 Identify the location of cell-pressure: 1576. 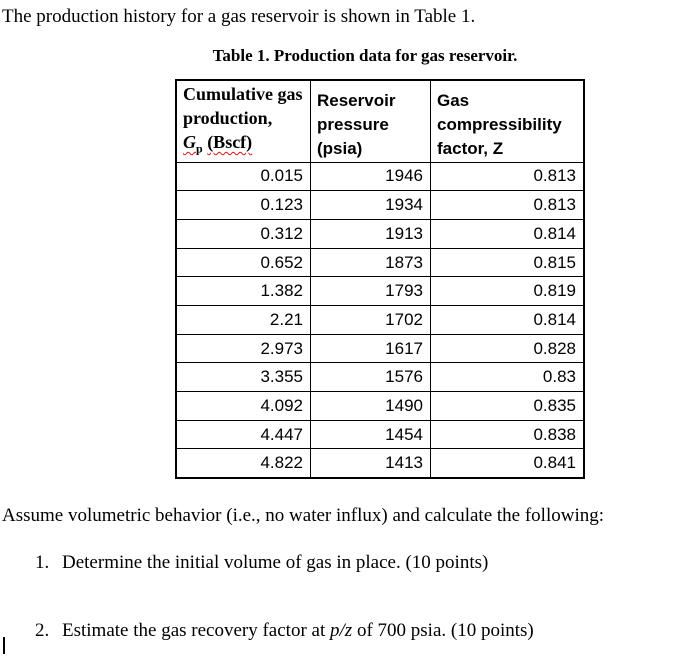
(370, 377).